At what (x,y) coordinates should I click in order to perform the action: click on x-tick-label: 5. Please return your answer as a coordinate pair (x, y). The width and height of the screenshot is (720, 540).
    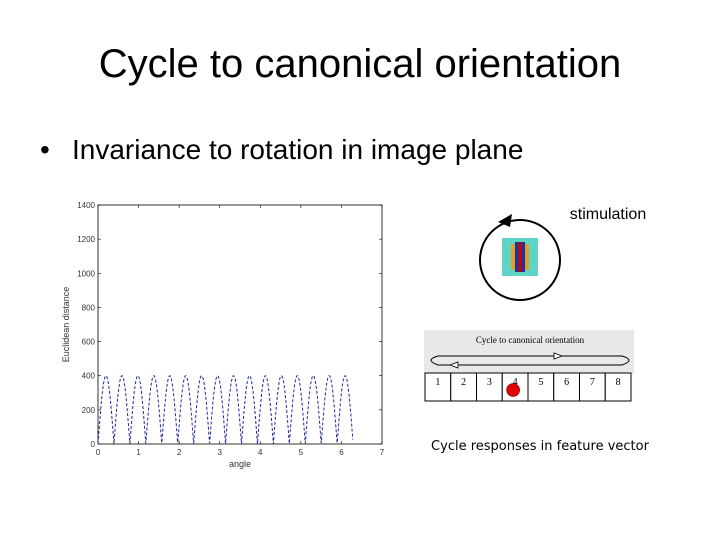
    Looking at the image, I should click on (301, 452).